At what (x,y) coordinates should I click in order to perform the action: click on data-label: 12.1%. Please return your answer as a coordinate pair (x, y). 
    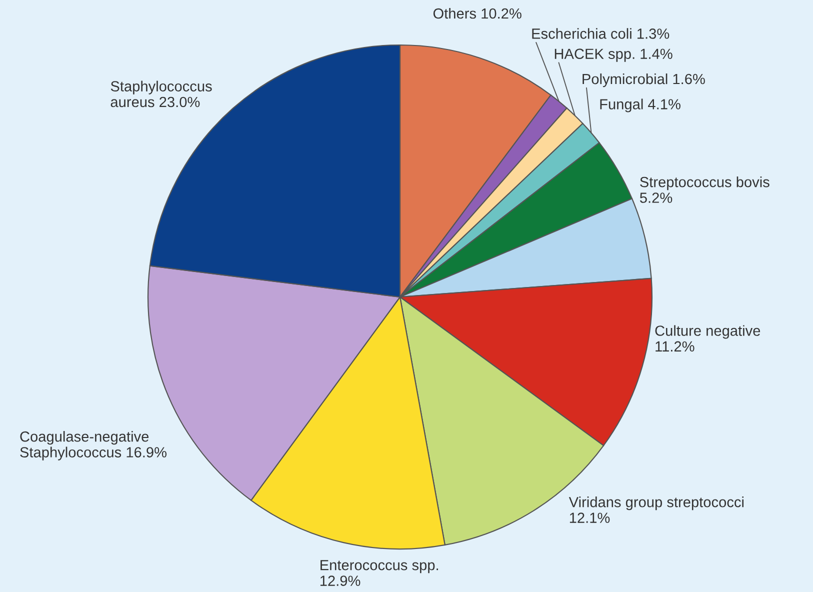
    Looking at the image, I should click on (590, 517).